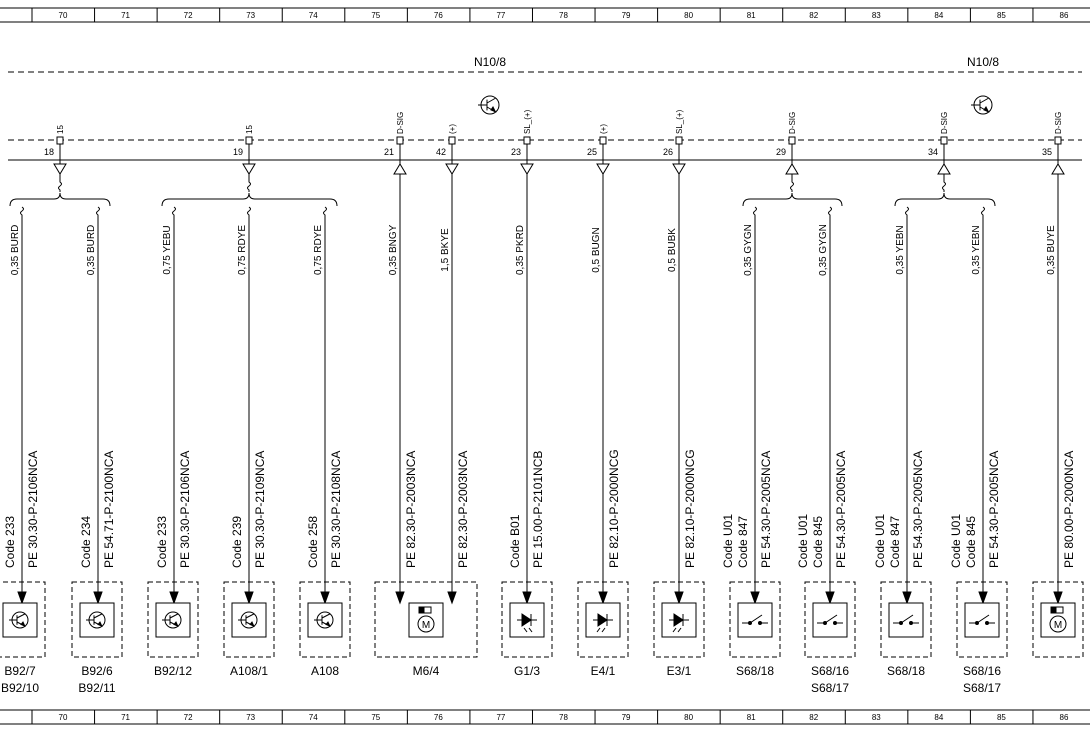  What do you see at coordinates (426, 625) in the screenshot?
I see `motor-letter: M` at bounding box center [426, 625].